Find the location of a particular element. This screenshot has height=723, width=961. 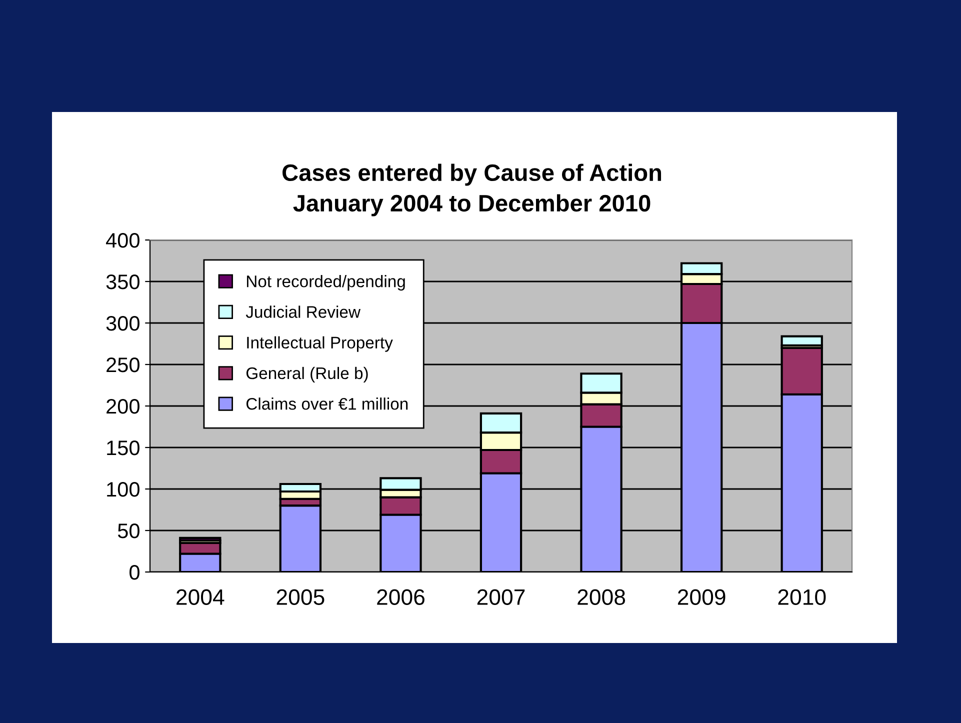

y-tick-label: 200 is located at coordinates (123, 406).